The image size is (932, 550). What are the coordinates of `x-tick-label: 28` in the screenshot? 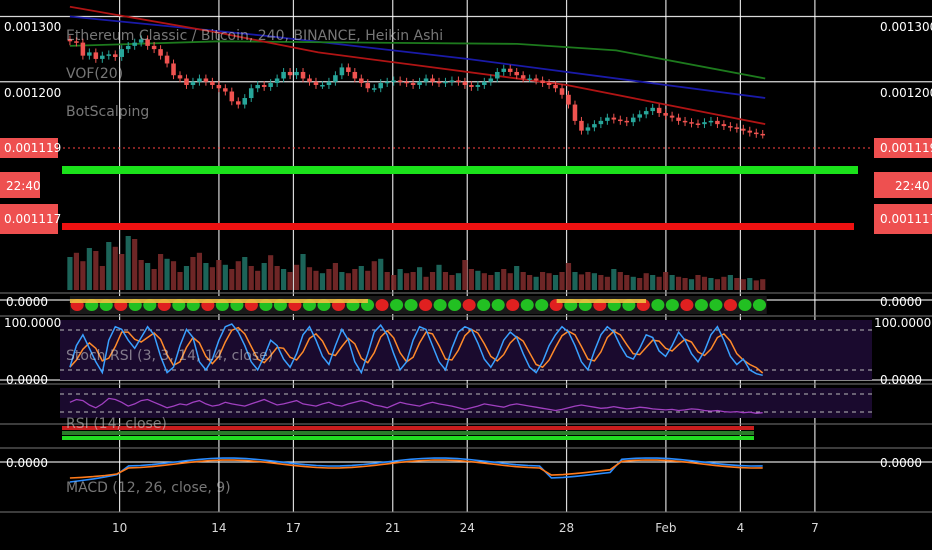 It's located at (566, 528).